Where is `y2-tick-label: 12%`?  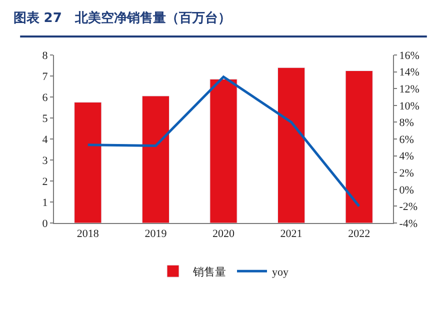 y2-tick-label: 12% is located at coordinates (409, 89).